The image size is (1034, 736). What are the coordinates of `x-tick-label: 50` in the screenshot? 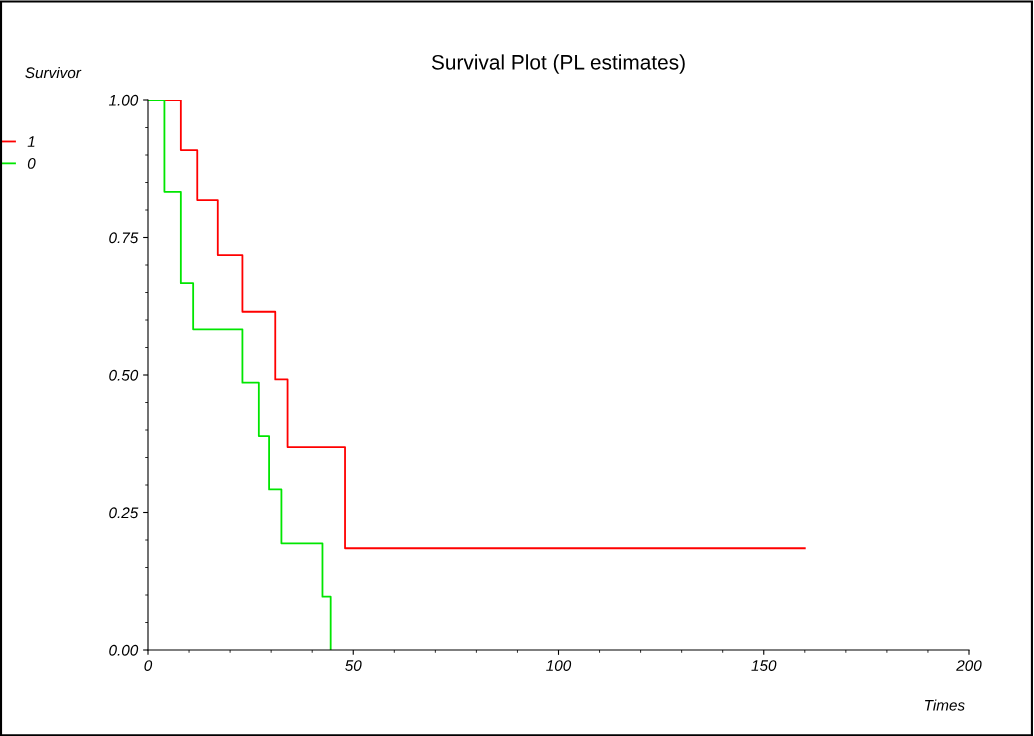 It's located at (353, 665).